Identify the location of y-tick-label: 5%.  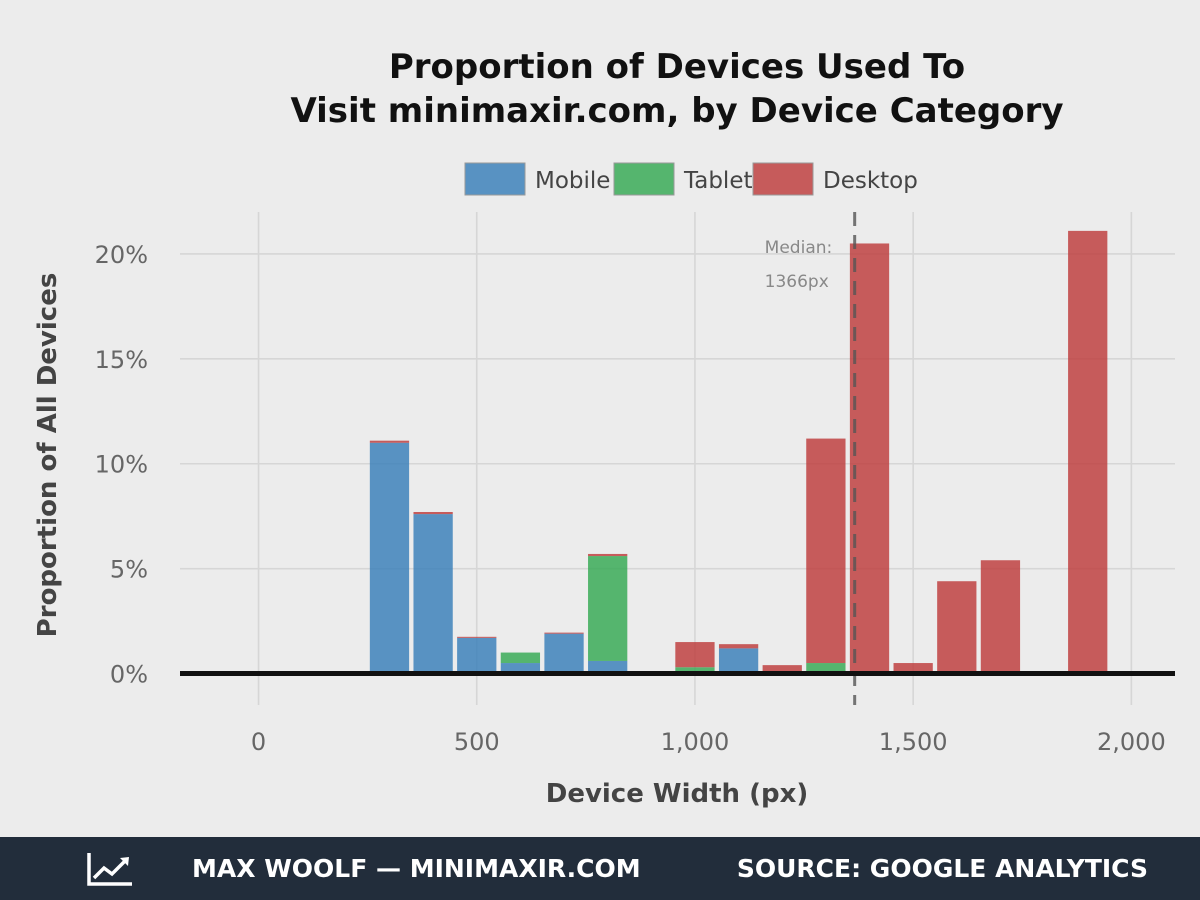
(129, 570).